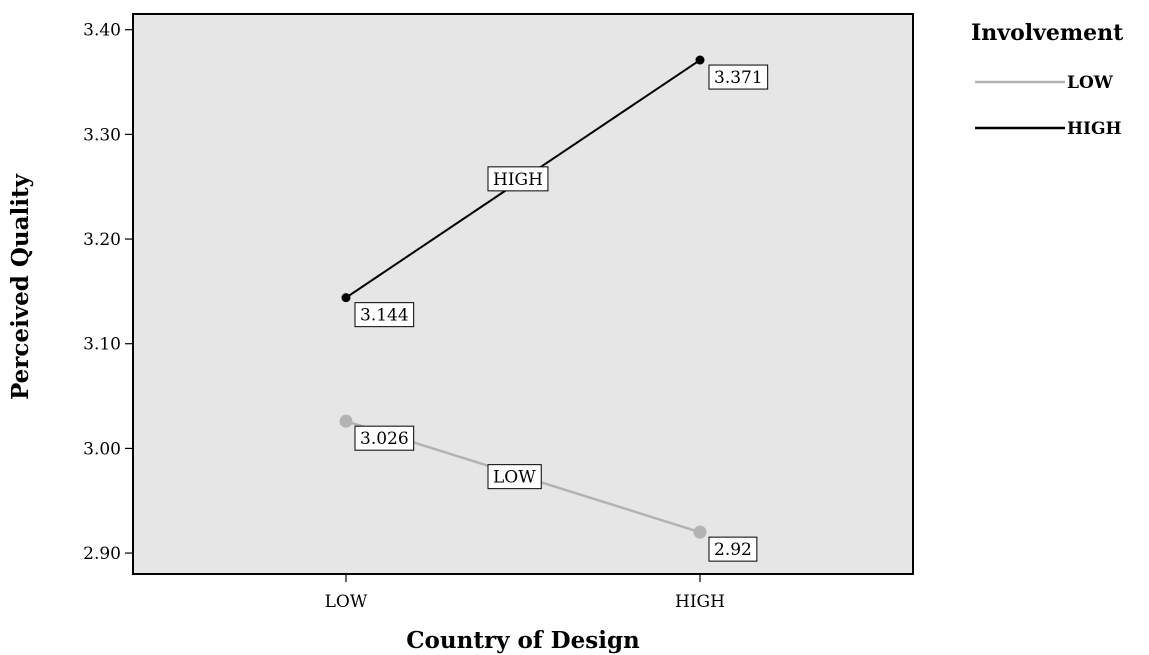 This screenshot has height=655, width=1149. I want to click on data-label-low: 2.92, so click(733, 549).